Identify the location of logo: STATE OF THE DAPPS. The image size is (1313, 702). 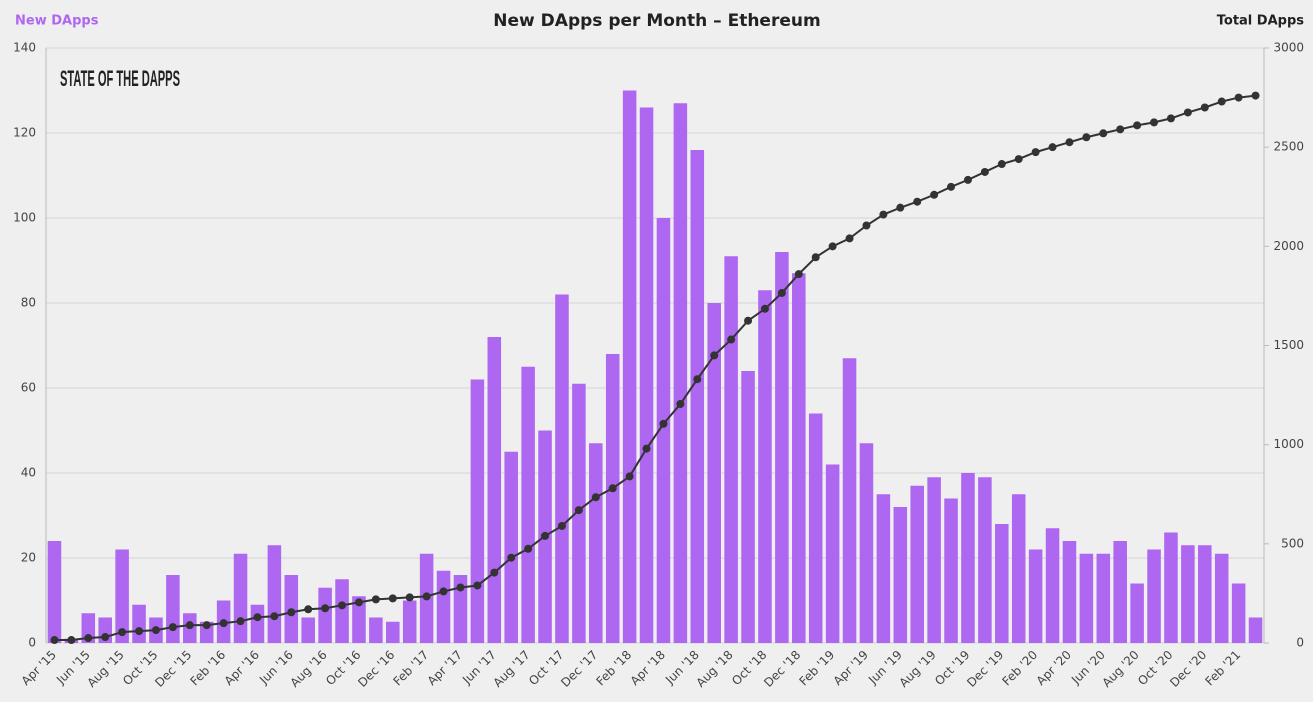
(120, 78).